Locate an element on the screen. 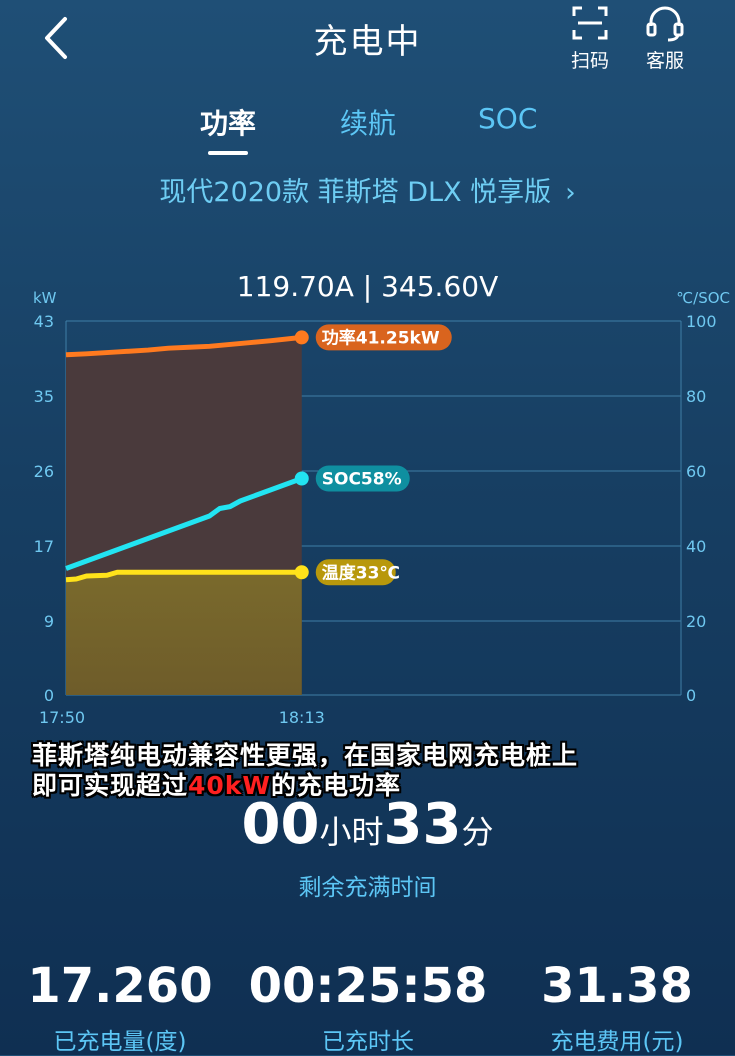 The width and height of the screenshot is (735, 1056). right-tick-label: 80 is located at coordinates (696, 396).